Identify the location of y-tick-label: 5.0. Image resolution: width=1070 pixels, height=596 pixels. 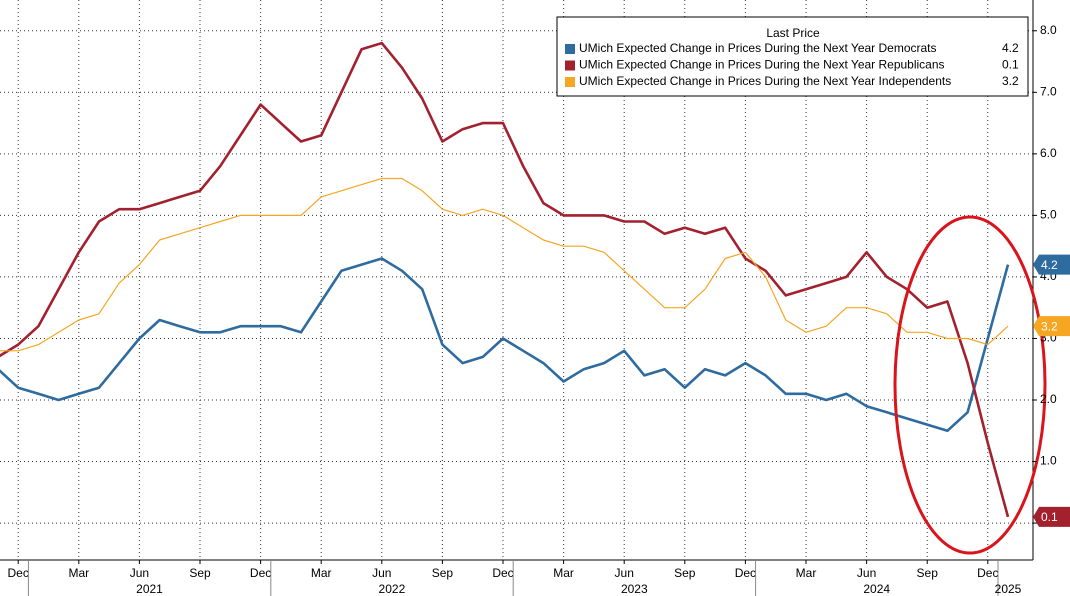
(1048, 215).